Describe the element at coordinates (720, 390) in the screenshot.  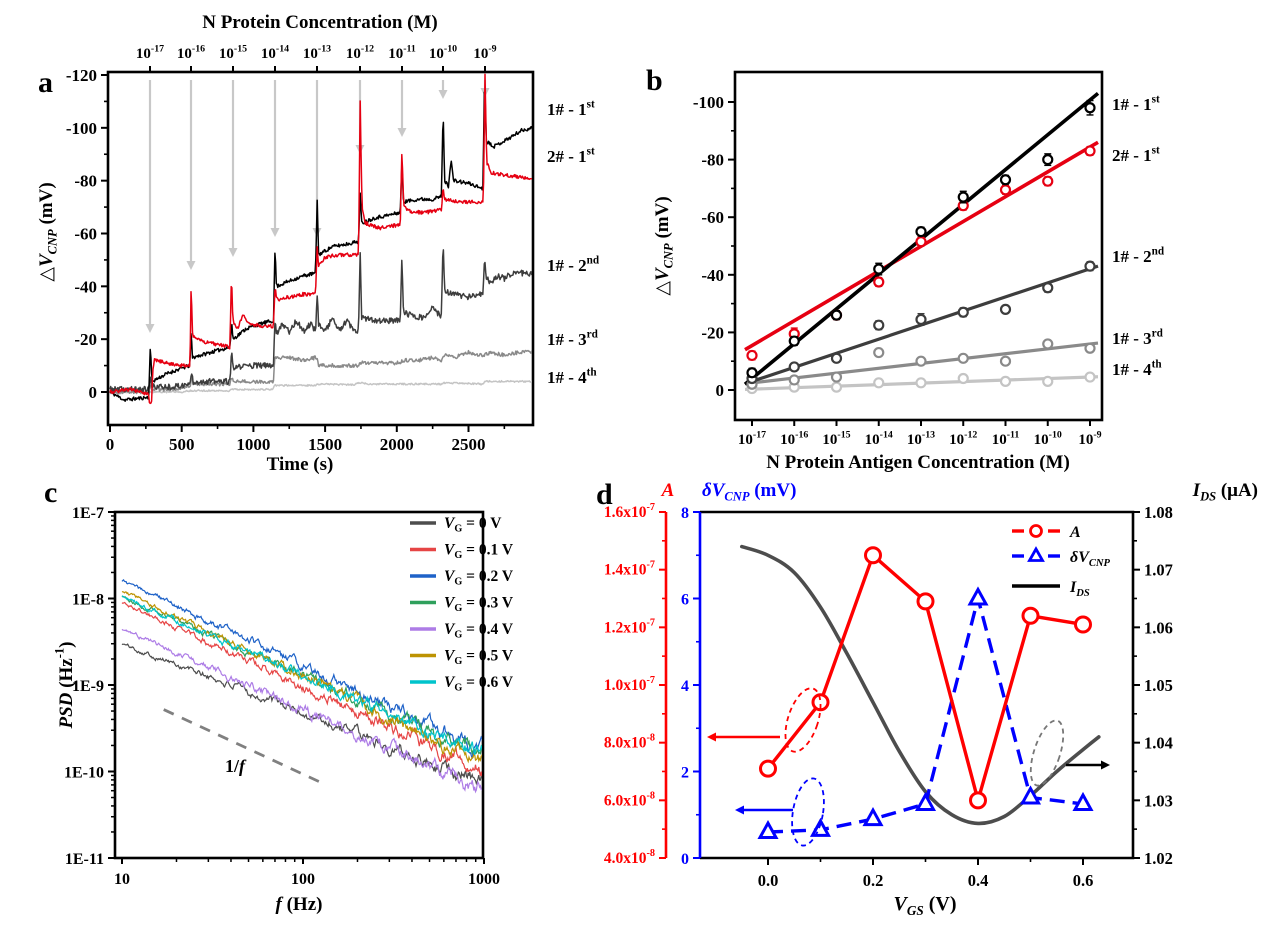
I see `y-tick-label: 0` at that location.